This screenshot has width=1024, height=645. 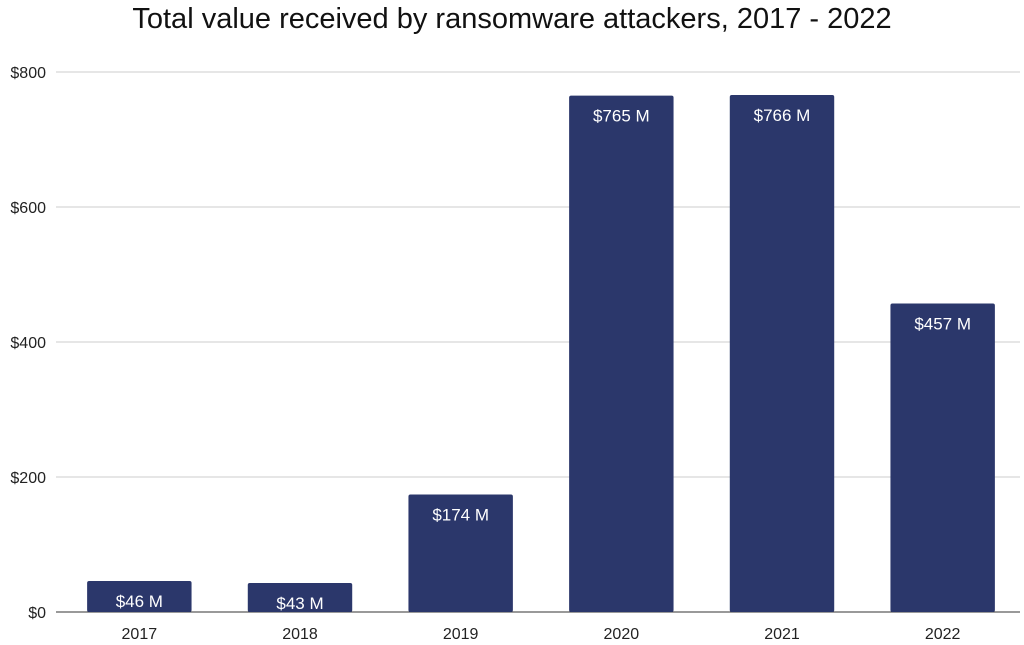 What do you see at coordinates (541, 634) in the screenshot?
I see `x-axis-ticks: 2017 2018 2019 2020 2021 2022` at bounding box center [541, 634].